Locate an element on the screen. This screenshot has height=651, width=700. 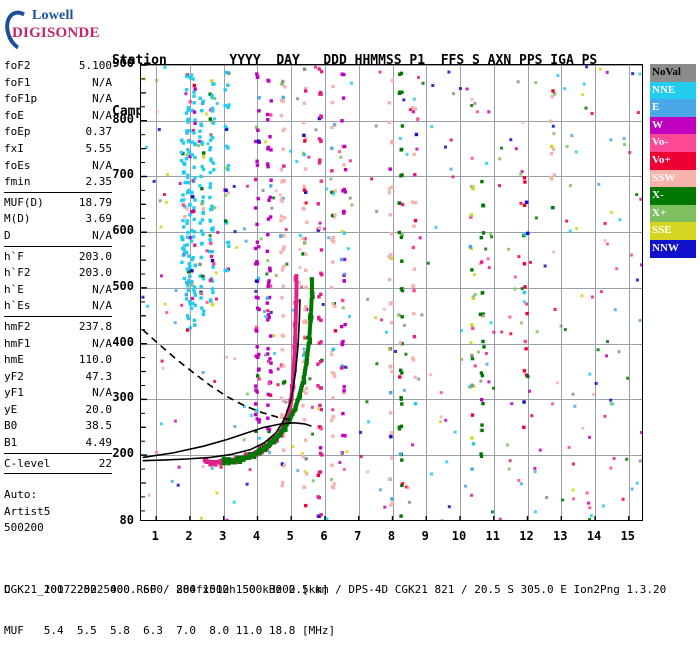
autoscale-info: Auto: Artist5 500200 is located at coordinates (58, 512).